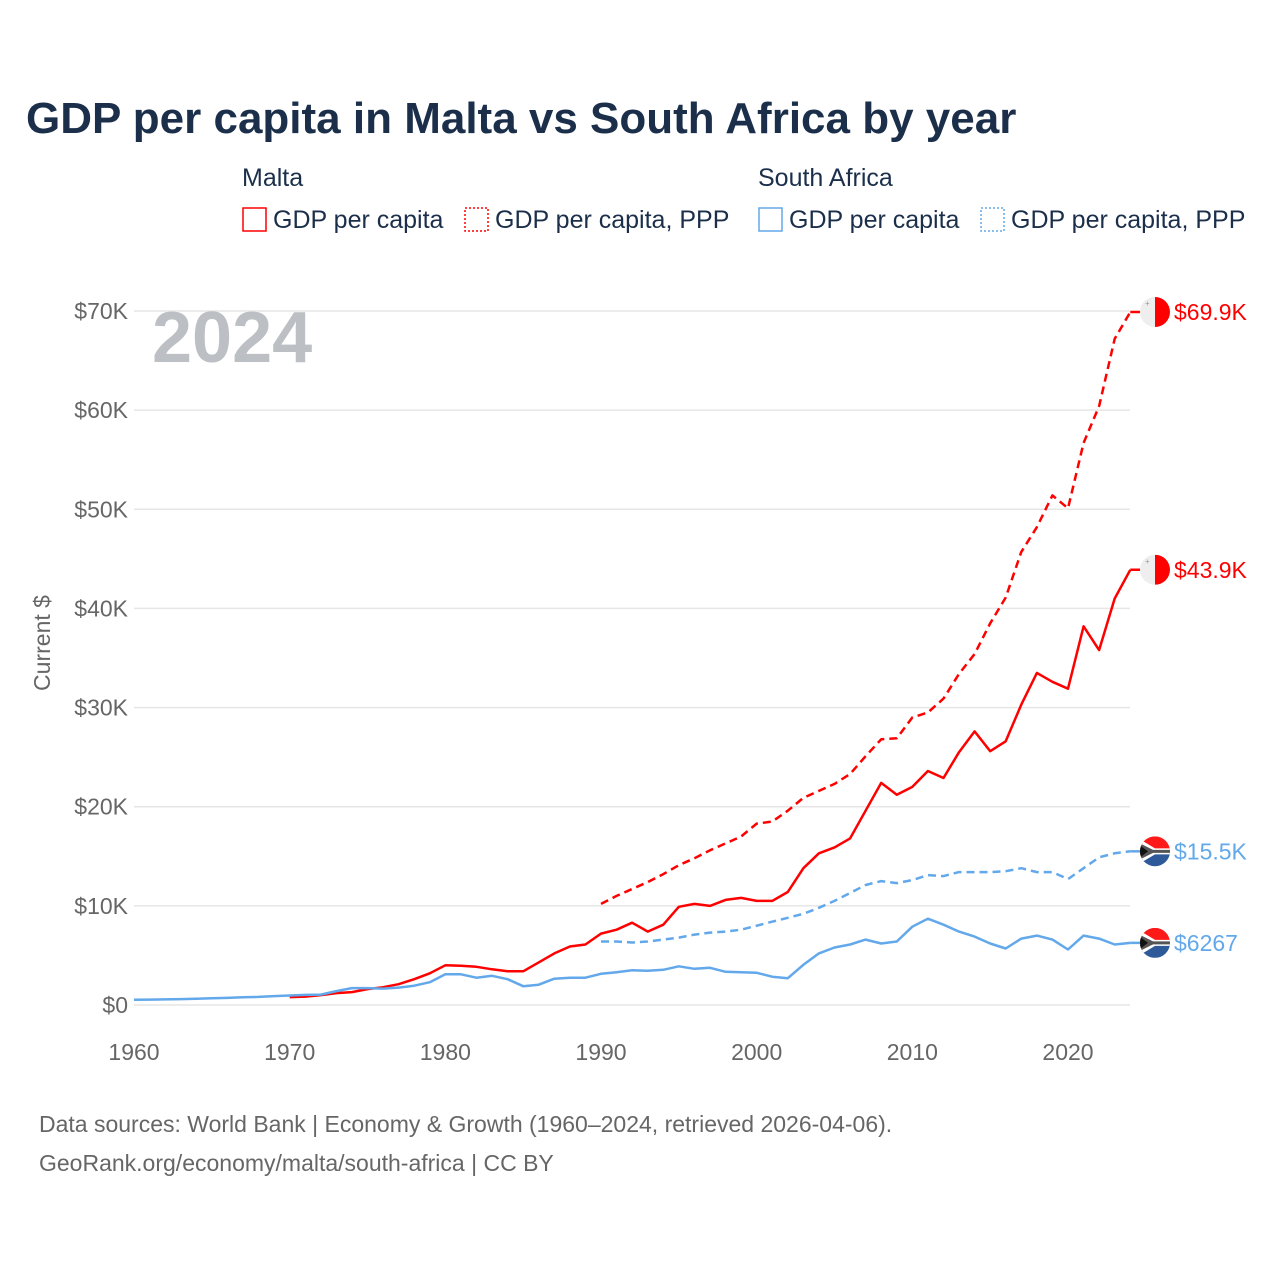 The image size is (1280, 1285). What do you see at coordinates (232, 338) in the screenshot?
I see `highlight-year: 2024` at bounding box center [232, 338].